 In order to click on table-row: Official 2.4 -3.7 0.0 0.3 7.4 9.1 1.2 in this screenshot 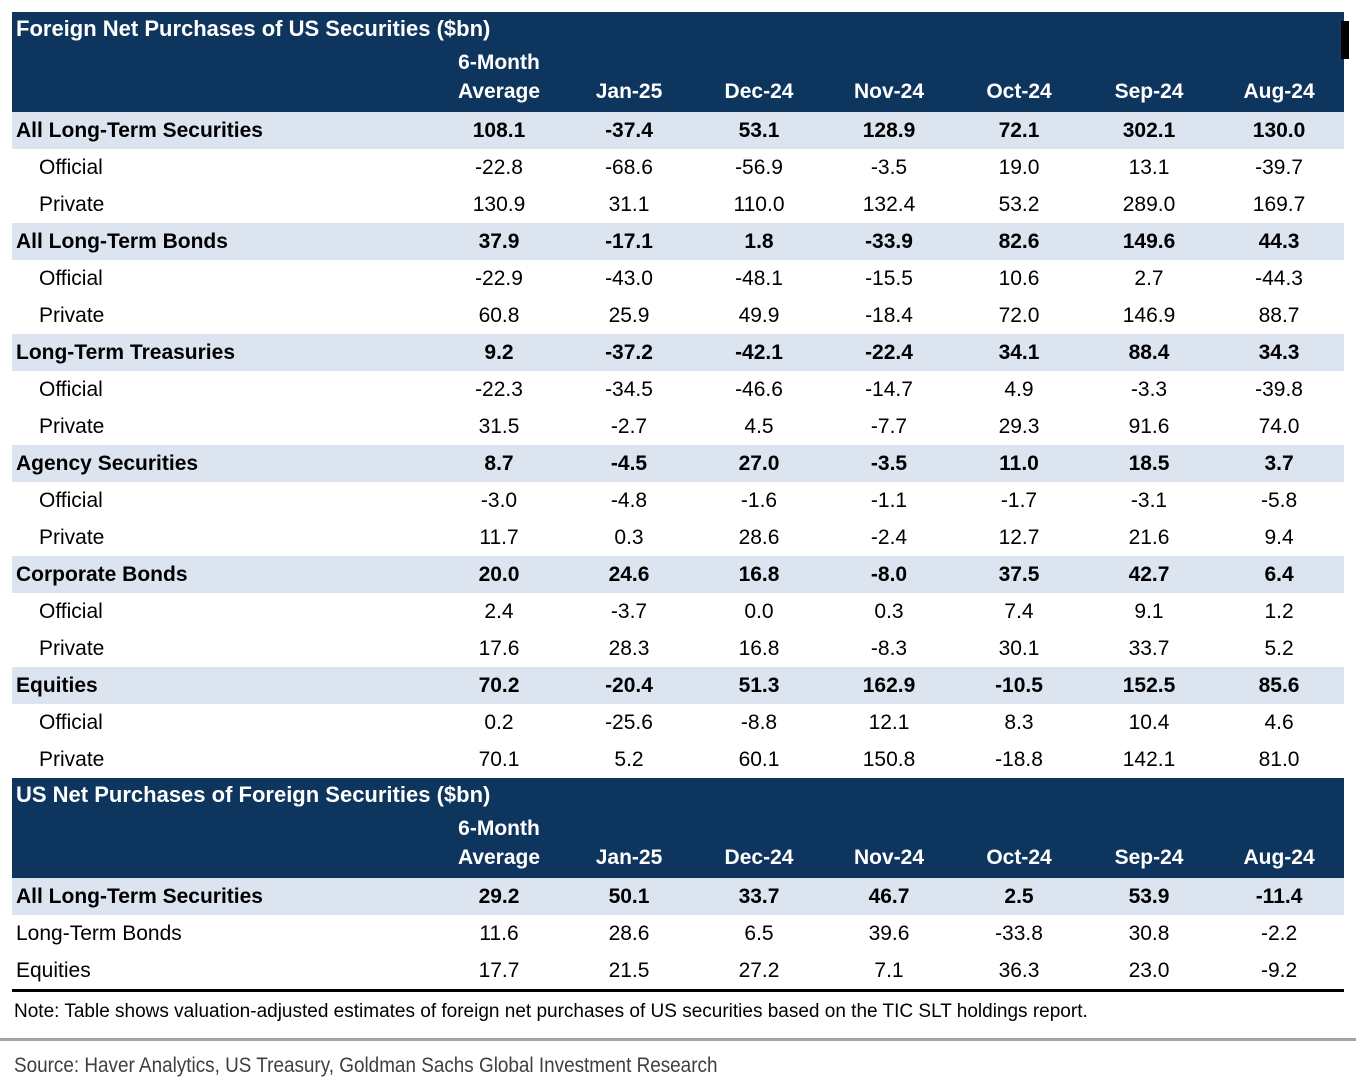, I will do `click(678, 611)`.